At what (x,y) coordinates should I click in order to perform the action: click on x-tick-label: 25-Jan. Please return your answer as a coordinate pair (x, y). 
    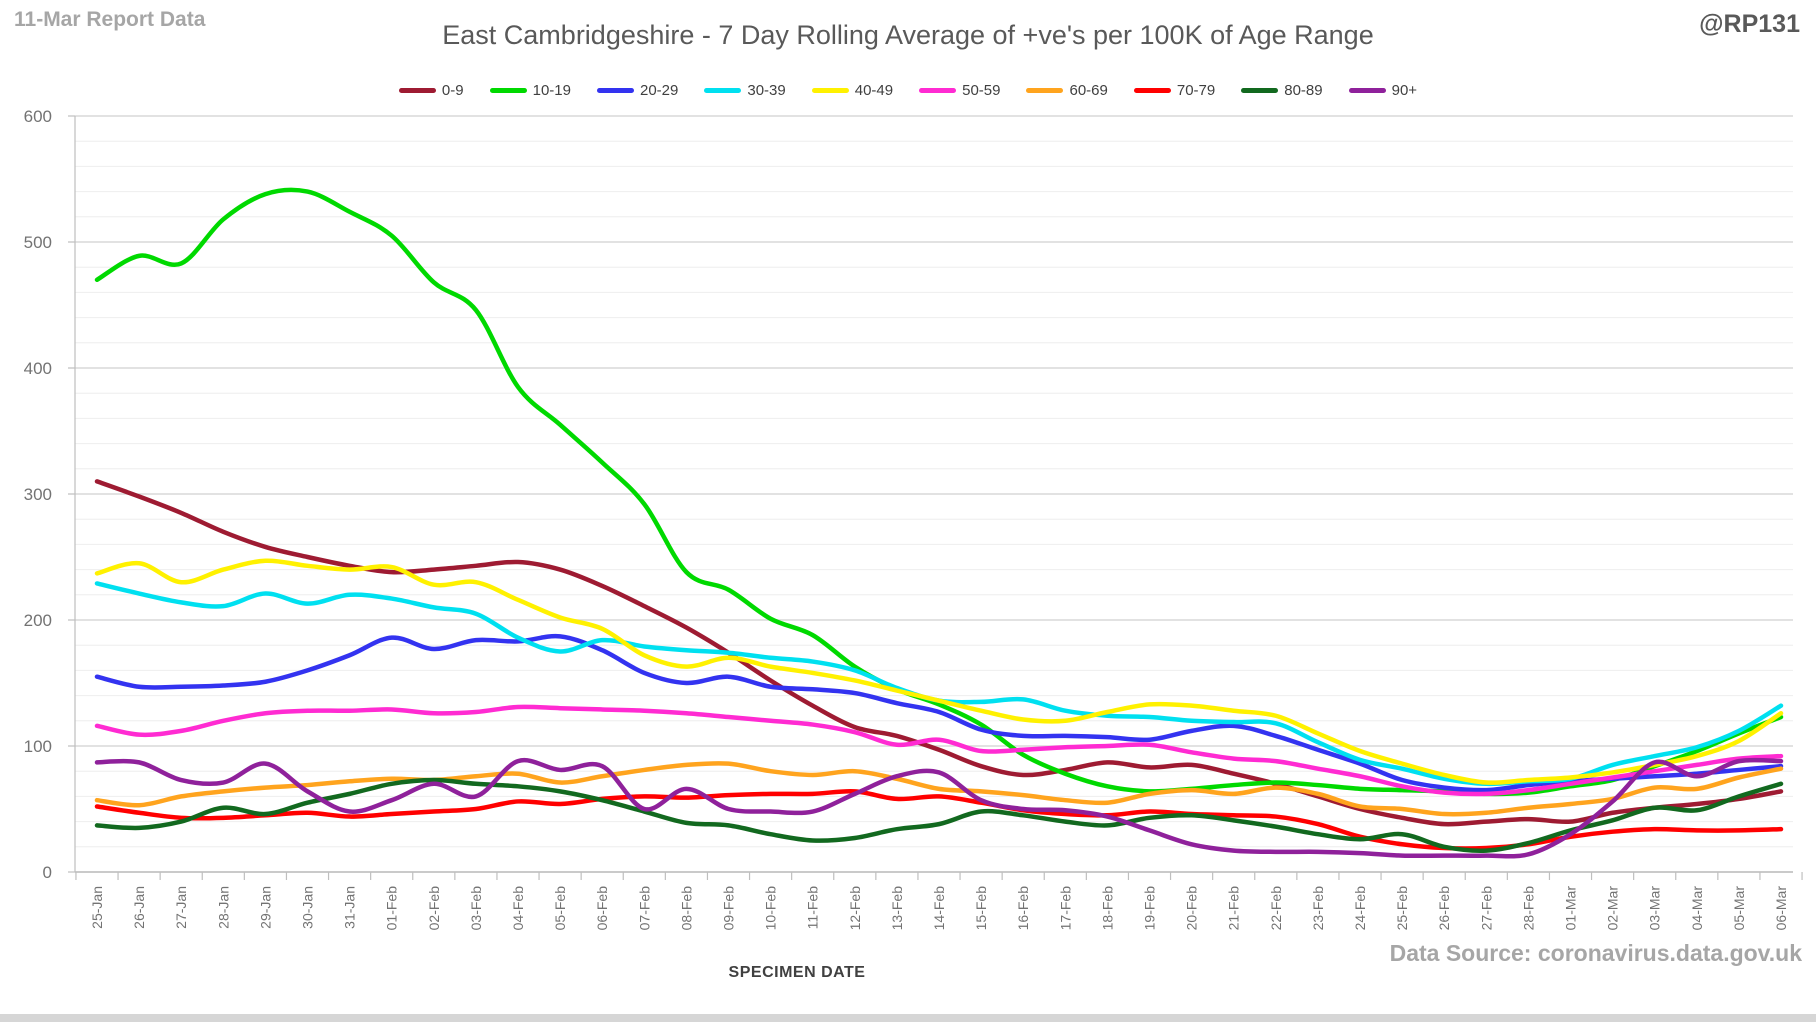
    Looking at the image, I should click on (97, 907).